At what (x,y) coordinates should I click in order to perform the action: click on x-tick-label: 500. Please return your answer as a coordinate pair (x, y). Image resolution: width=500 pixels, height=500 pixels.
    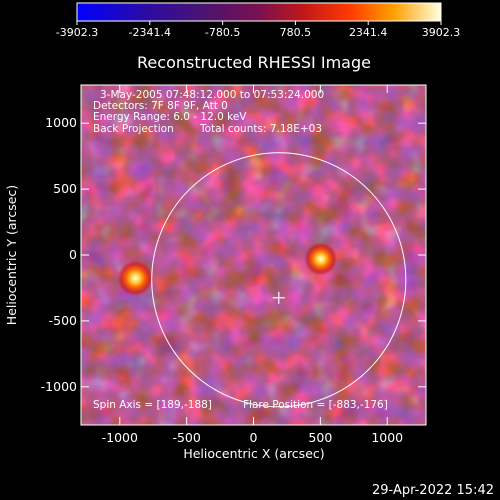
    Looking at the image, I should click on (320, 437).